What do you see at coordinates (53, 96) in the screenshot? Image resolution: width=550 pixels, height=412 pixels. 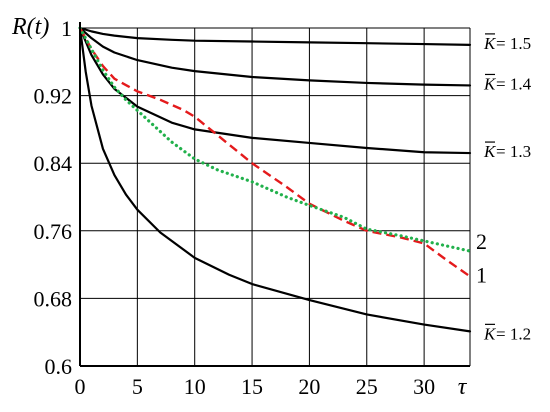 I see `y-tick-label: 0.92` at bounding box center [53, 96].